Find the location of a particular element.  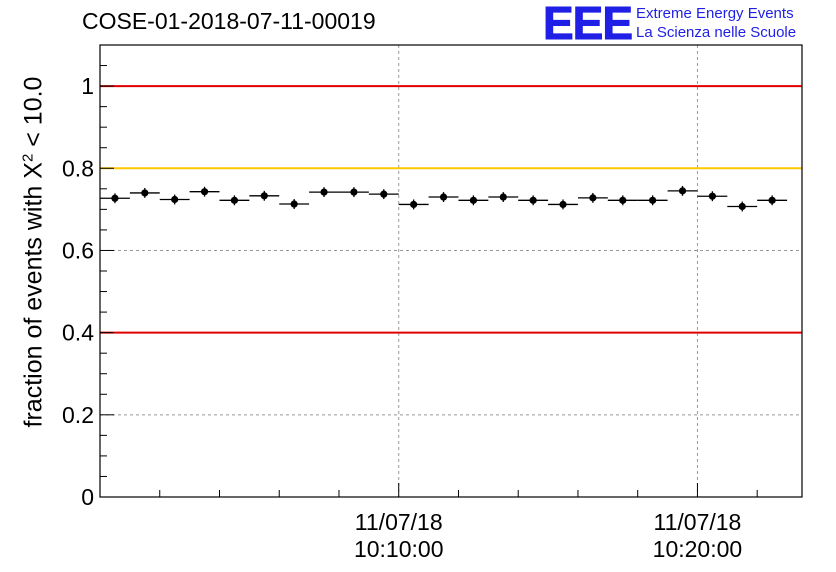

x-tick-label-date-0: 11/07/18 is located at coordinates (399, 522).